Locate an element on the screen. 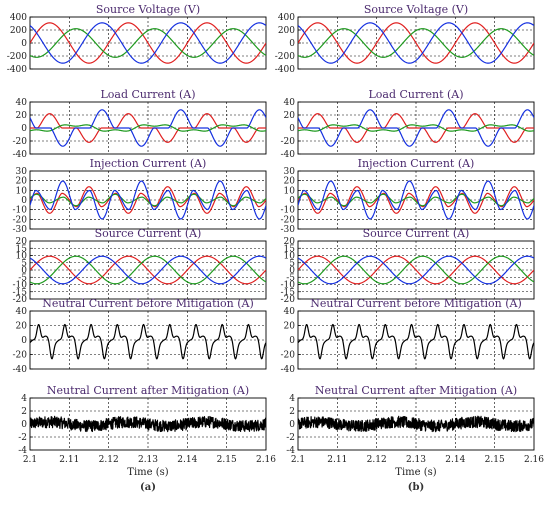 The image size is (550, 506). panel-1-col-2: Source Voltage (V) 400 200 0 -200 -400 is located at coordinates (405, 39).